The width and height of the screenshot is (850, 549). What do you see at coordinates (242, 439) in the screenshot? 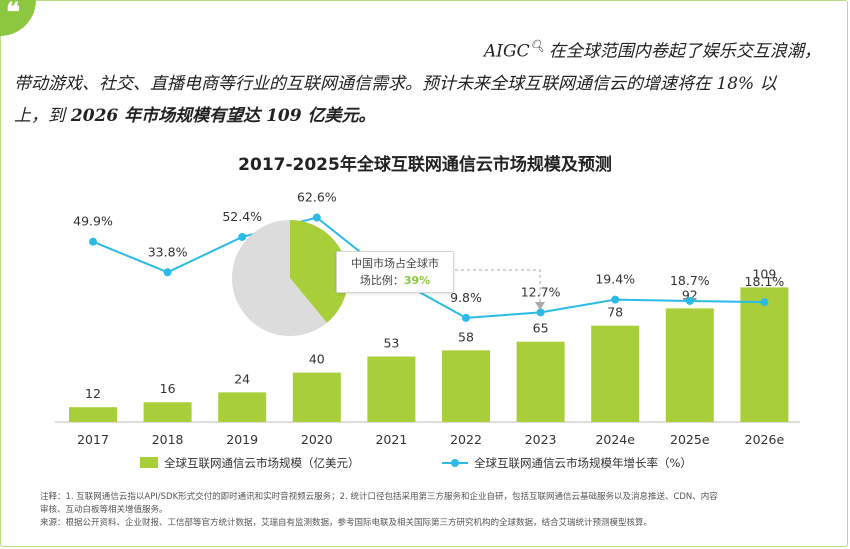
I see `x-tick-label: 2019` at bounding box center [242, 439].